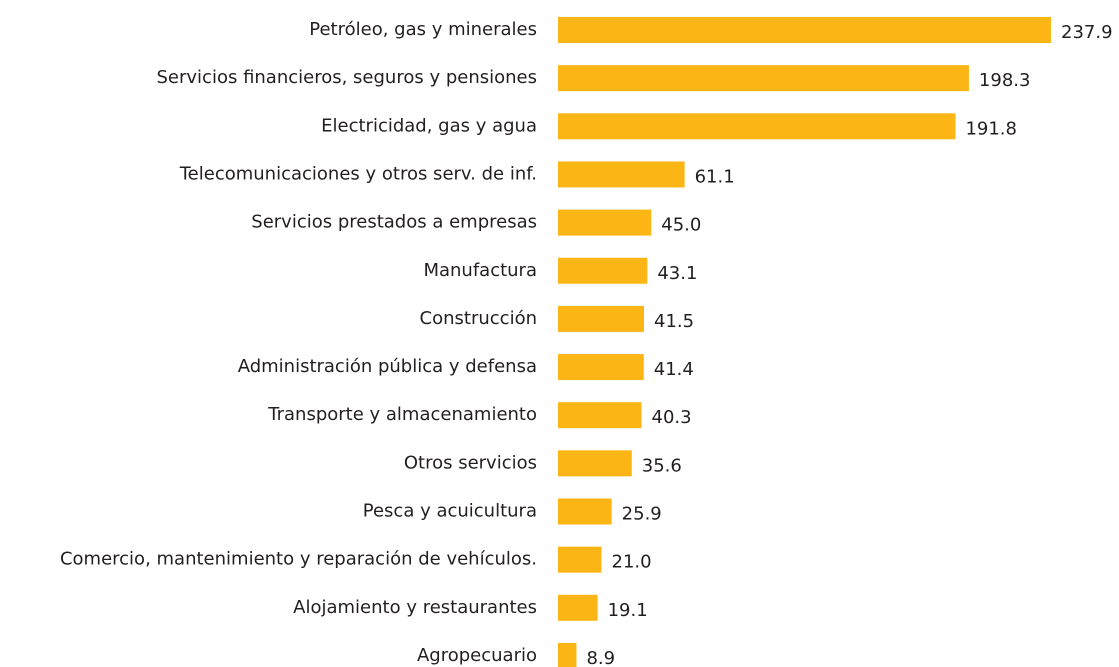 This screenshot has width=1119, height=667. I want to click on category-label: Administración pública y defensa, so click(387, 366).